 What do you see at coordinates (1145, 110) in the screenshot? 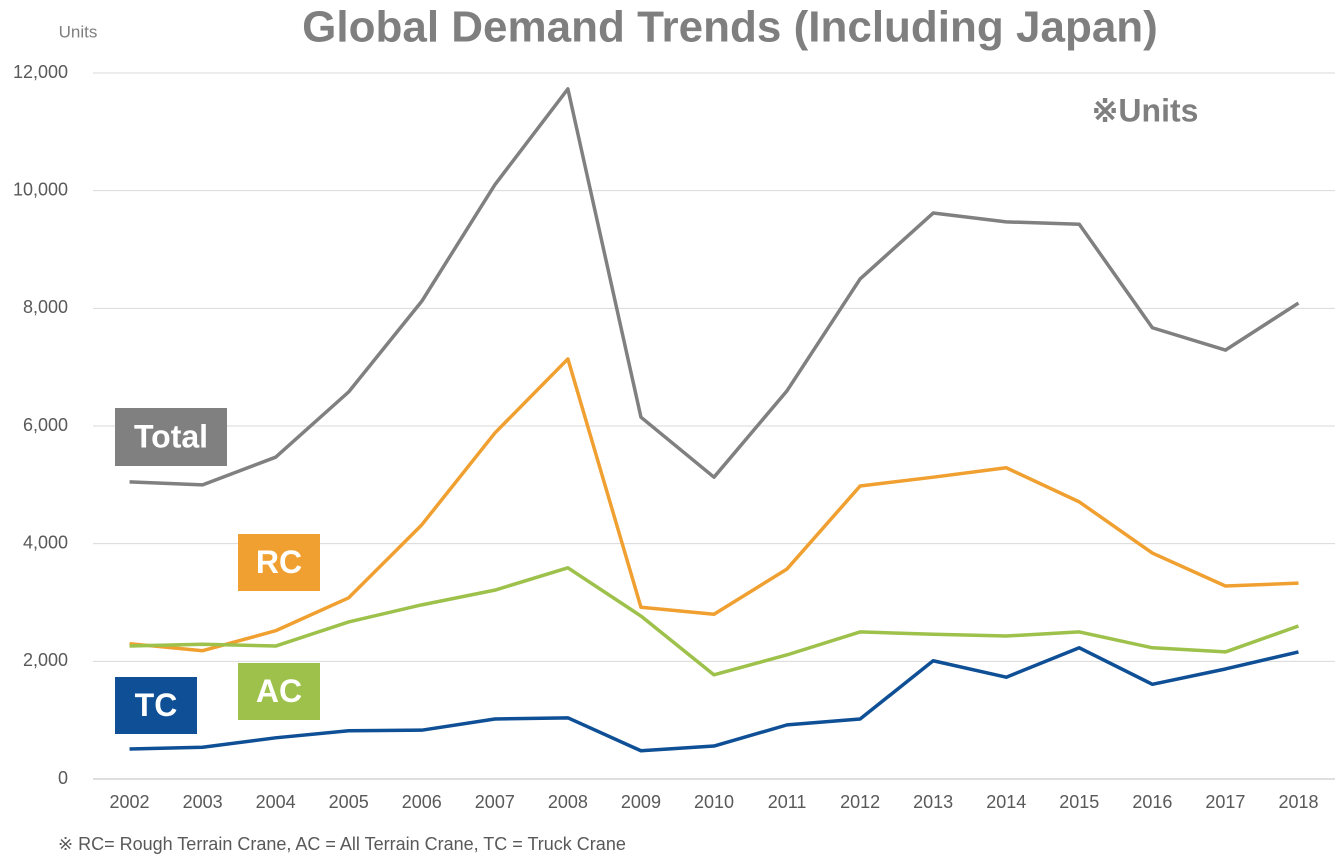
I see `annotation: ※Units` at bounding box center [1145, 110].